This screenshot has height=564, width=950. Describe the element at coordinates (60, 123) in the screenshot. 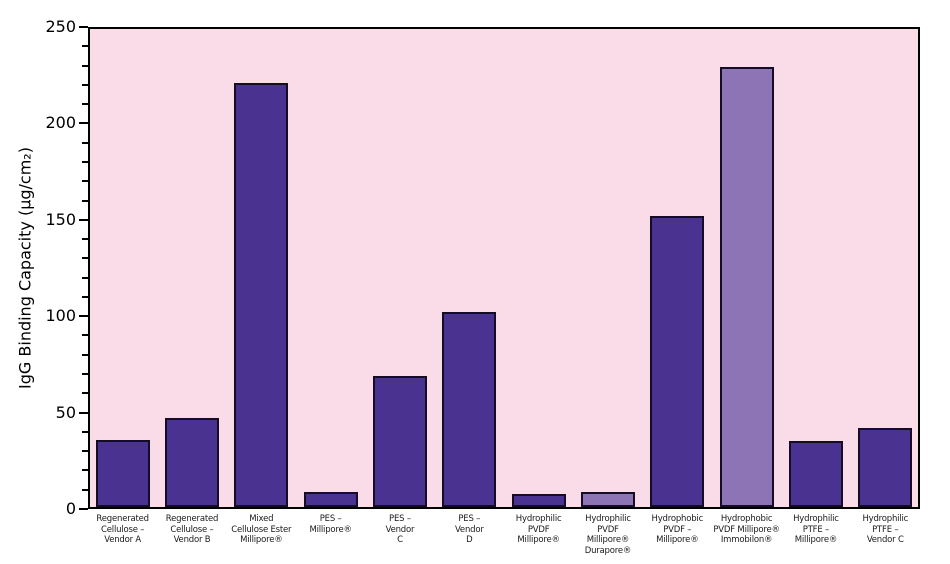

I see `y-tick-label: 200` at that location.